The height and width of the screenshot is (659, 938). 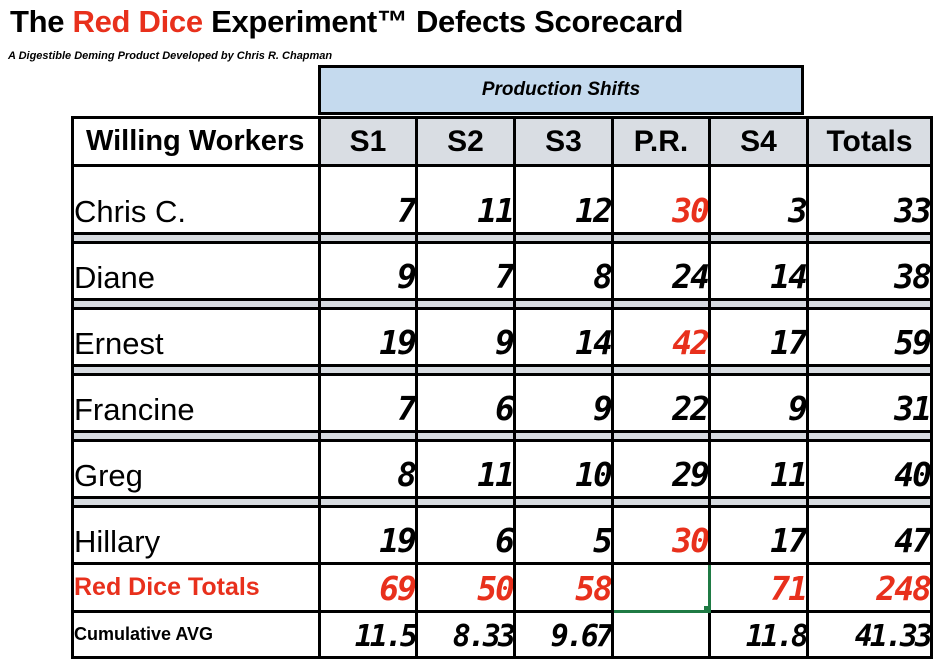 What do you see at coordinates (869, 535) in the screenshot?
I see `defect-count: 47` at bounding box center [869, 535].